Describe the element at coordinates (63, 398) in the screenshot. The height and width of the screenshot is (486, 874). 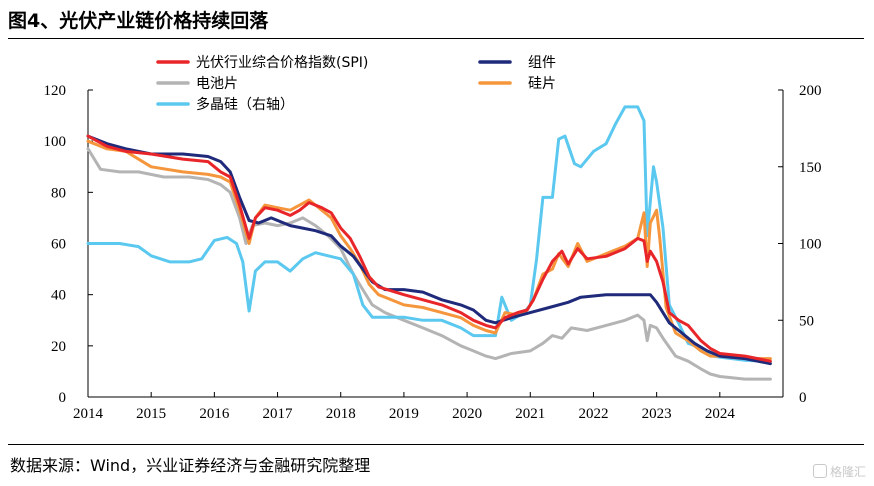
I see `y-left-tick-label: 0` at that location.